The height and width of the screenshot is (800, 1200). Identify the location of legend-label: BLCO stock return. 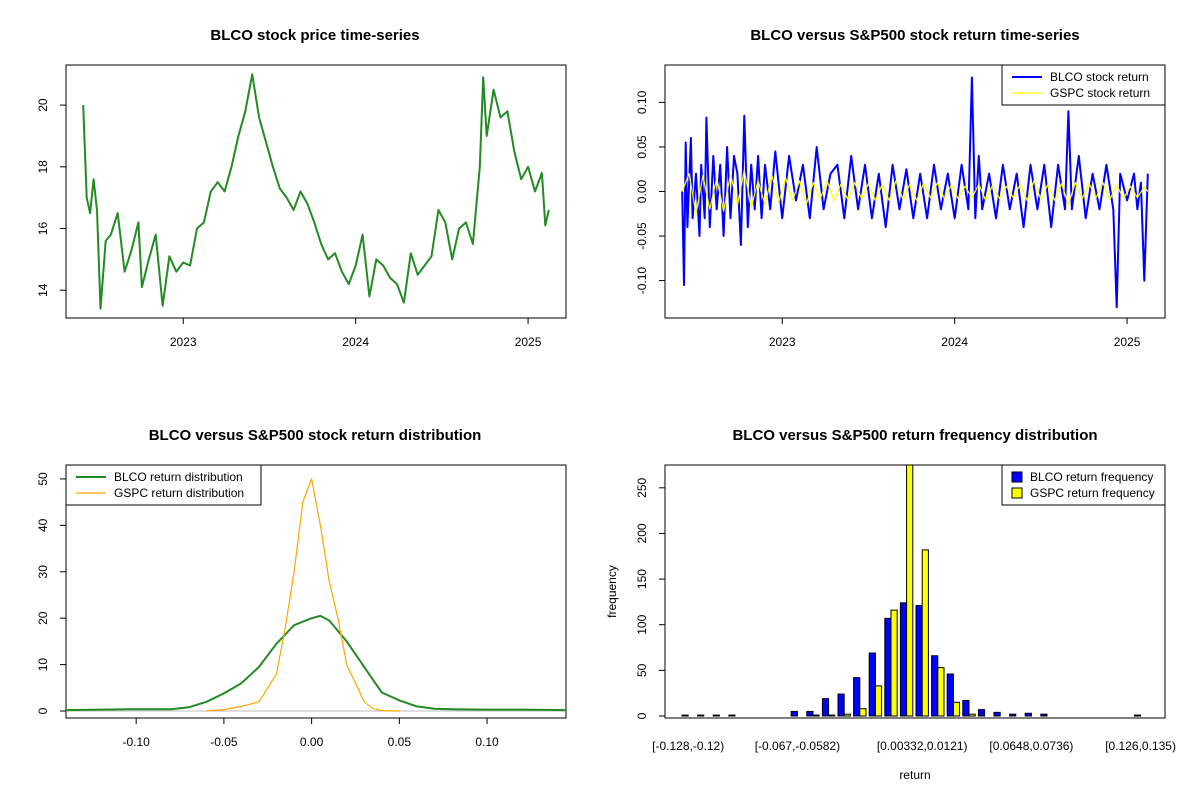
(1099, 77).